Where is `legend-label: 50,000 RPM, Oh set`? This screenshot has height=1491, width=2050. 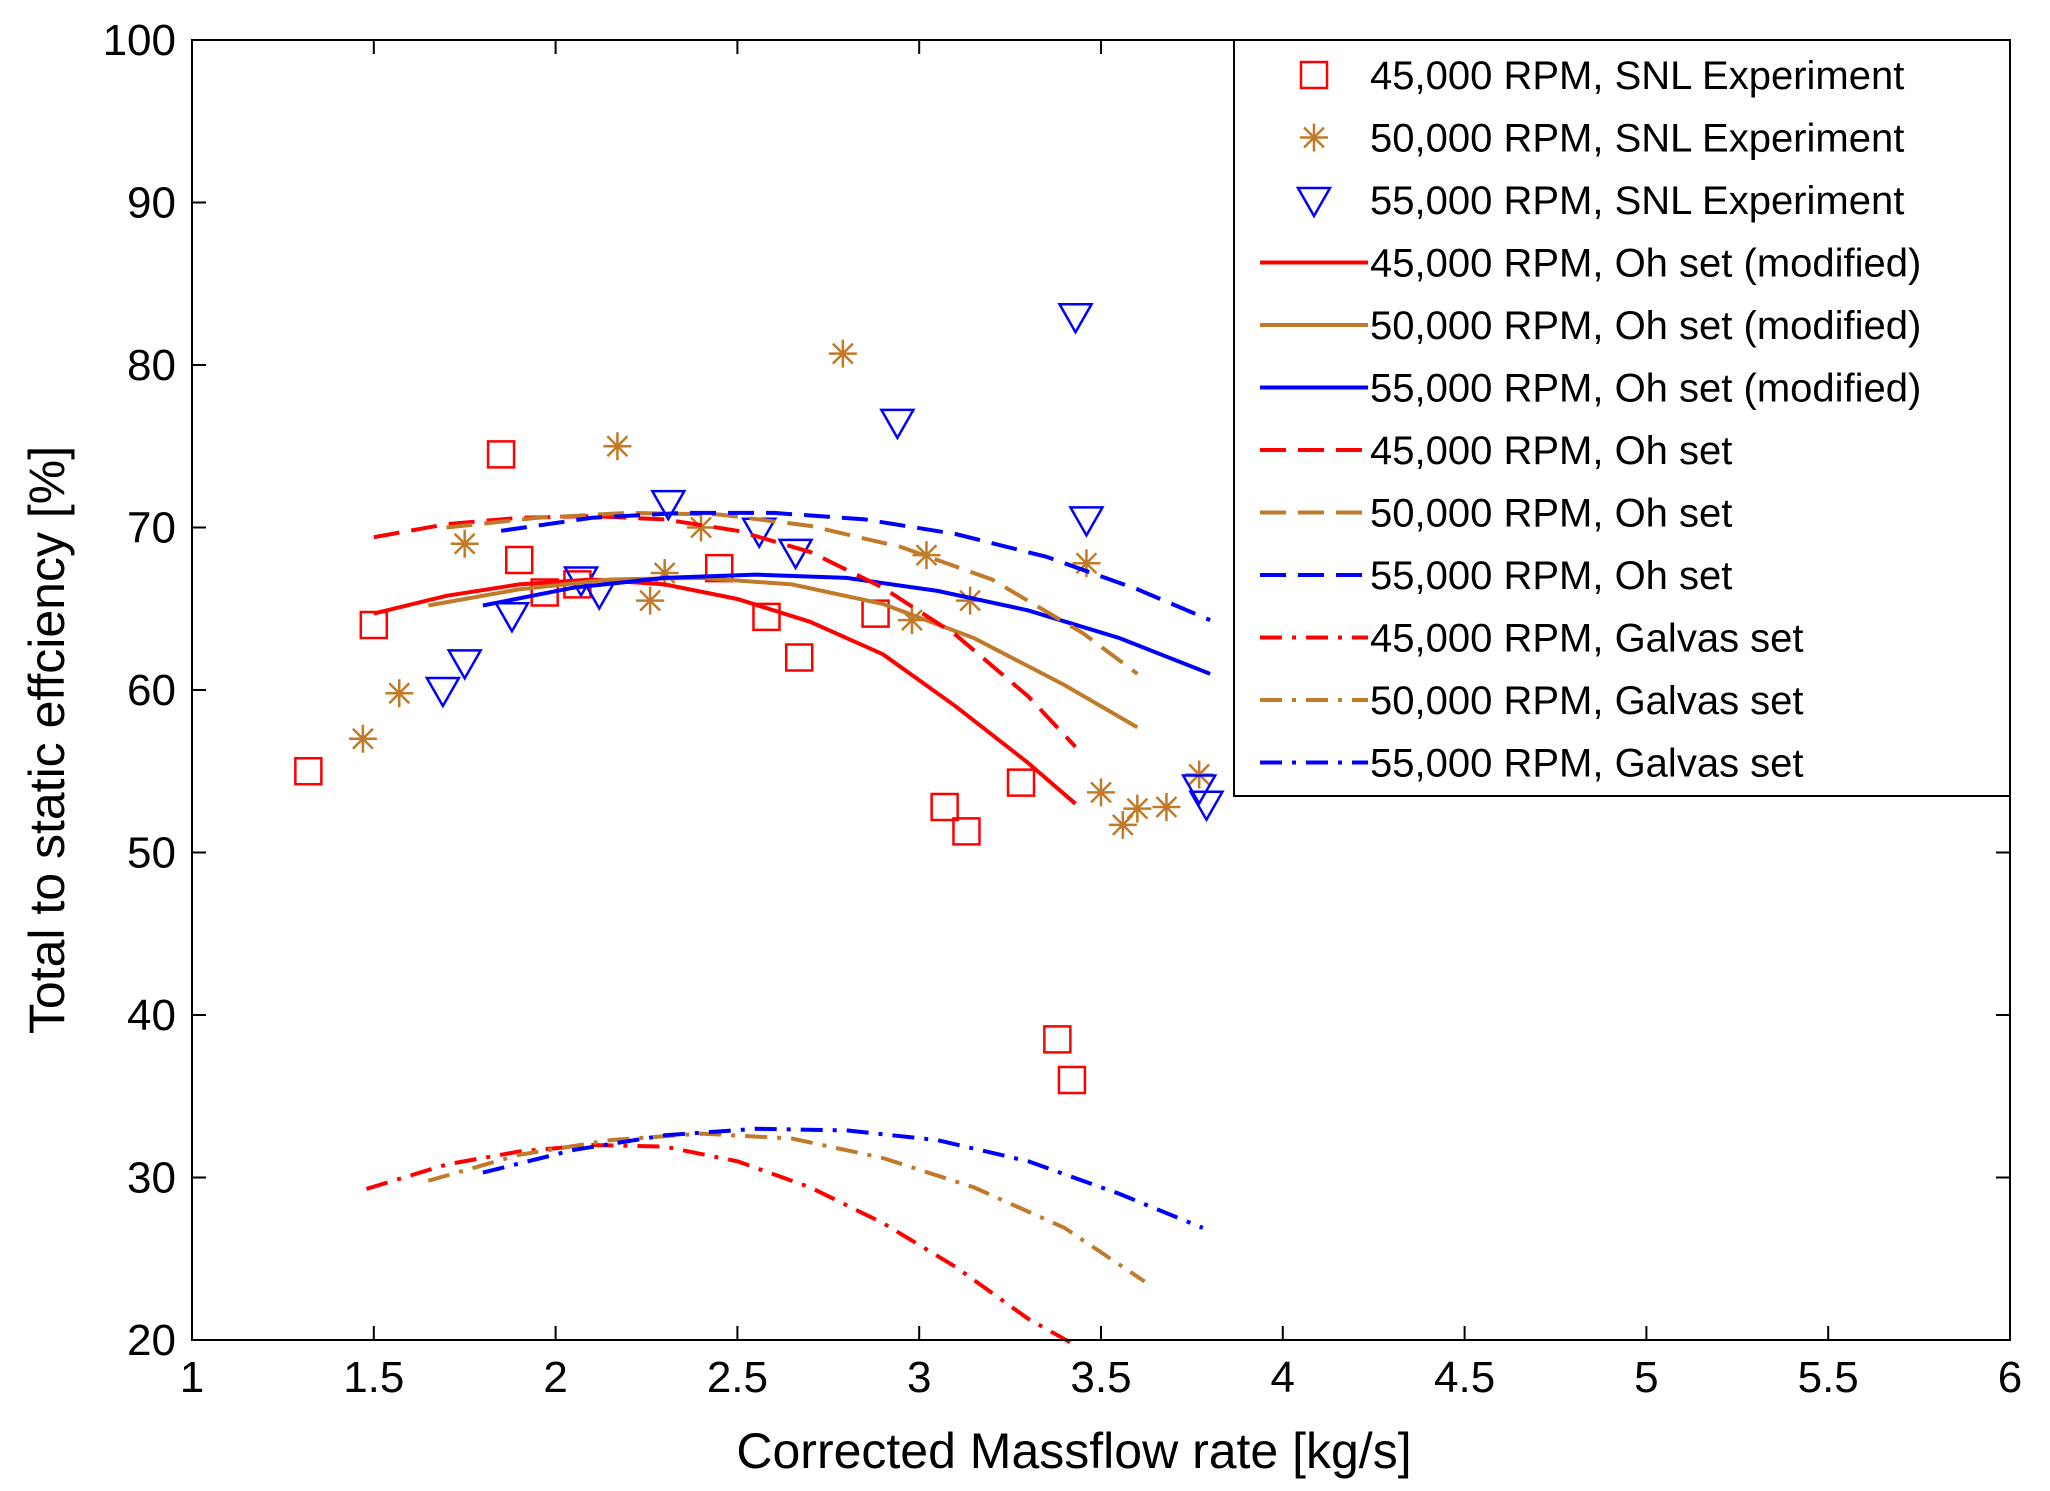 legend-label: 50,000 RPM, Oh set is located at coordinates (1551, 514).